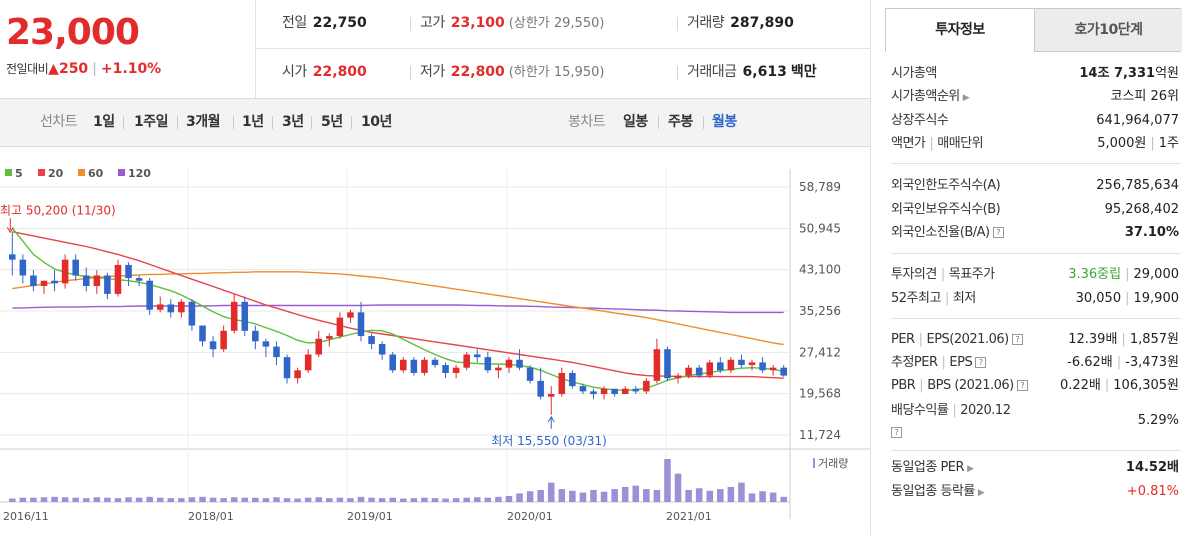  I want to click on volume: 거래량 287,890, so click(735, 24).